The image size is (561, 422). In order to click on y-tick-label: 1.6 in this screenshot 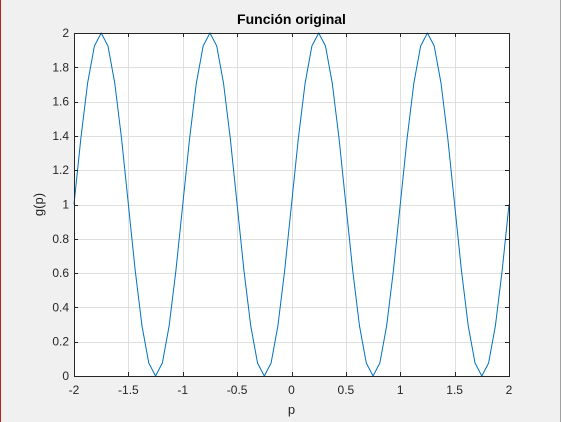, I will do `click(60, 102)`.